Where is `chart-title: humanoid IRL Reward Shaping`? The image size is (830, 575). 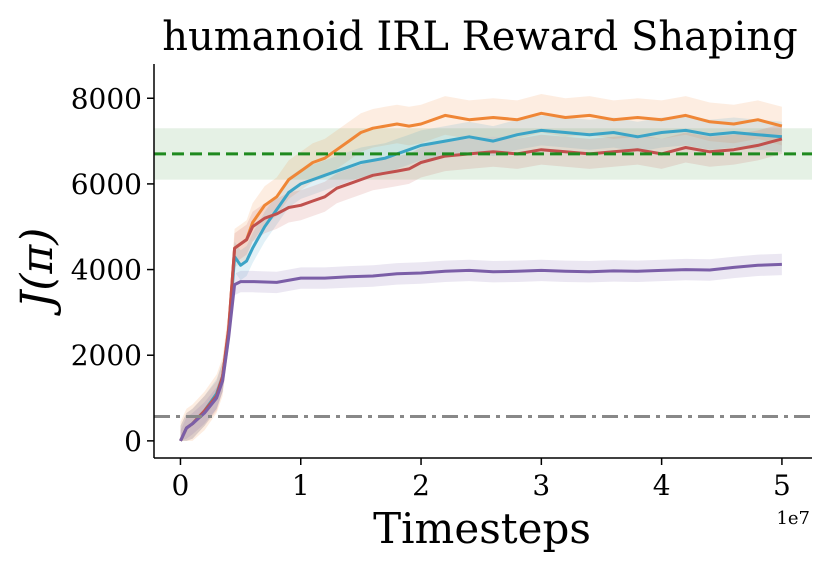
chart-title: humanoid IRL Reward Shaping is located at coordinates (480, 37).